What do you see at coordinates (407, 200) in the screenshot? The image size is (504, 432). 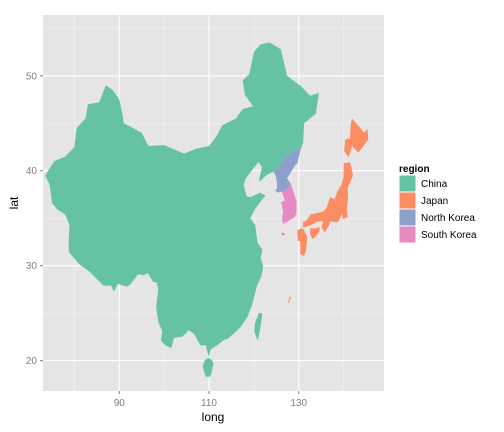 I see `legend-key-japan` at bounding box center [407, 200].